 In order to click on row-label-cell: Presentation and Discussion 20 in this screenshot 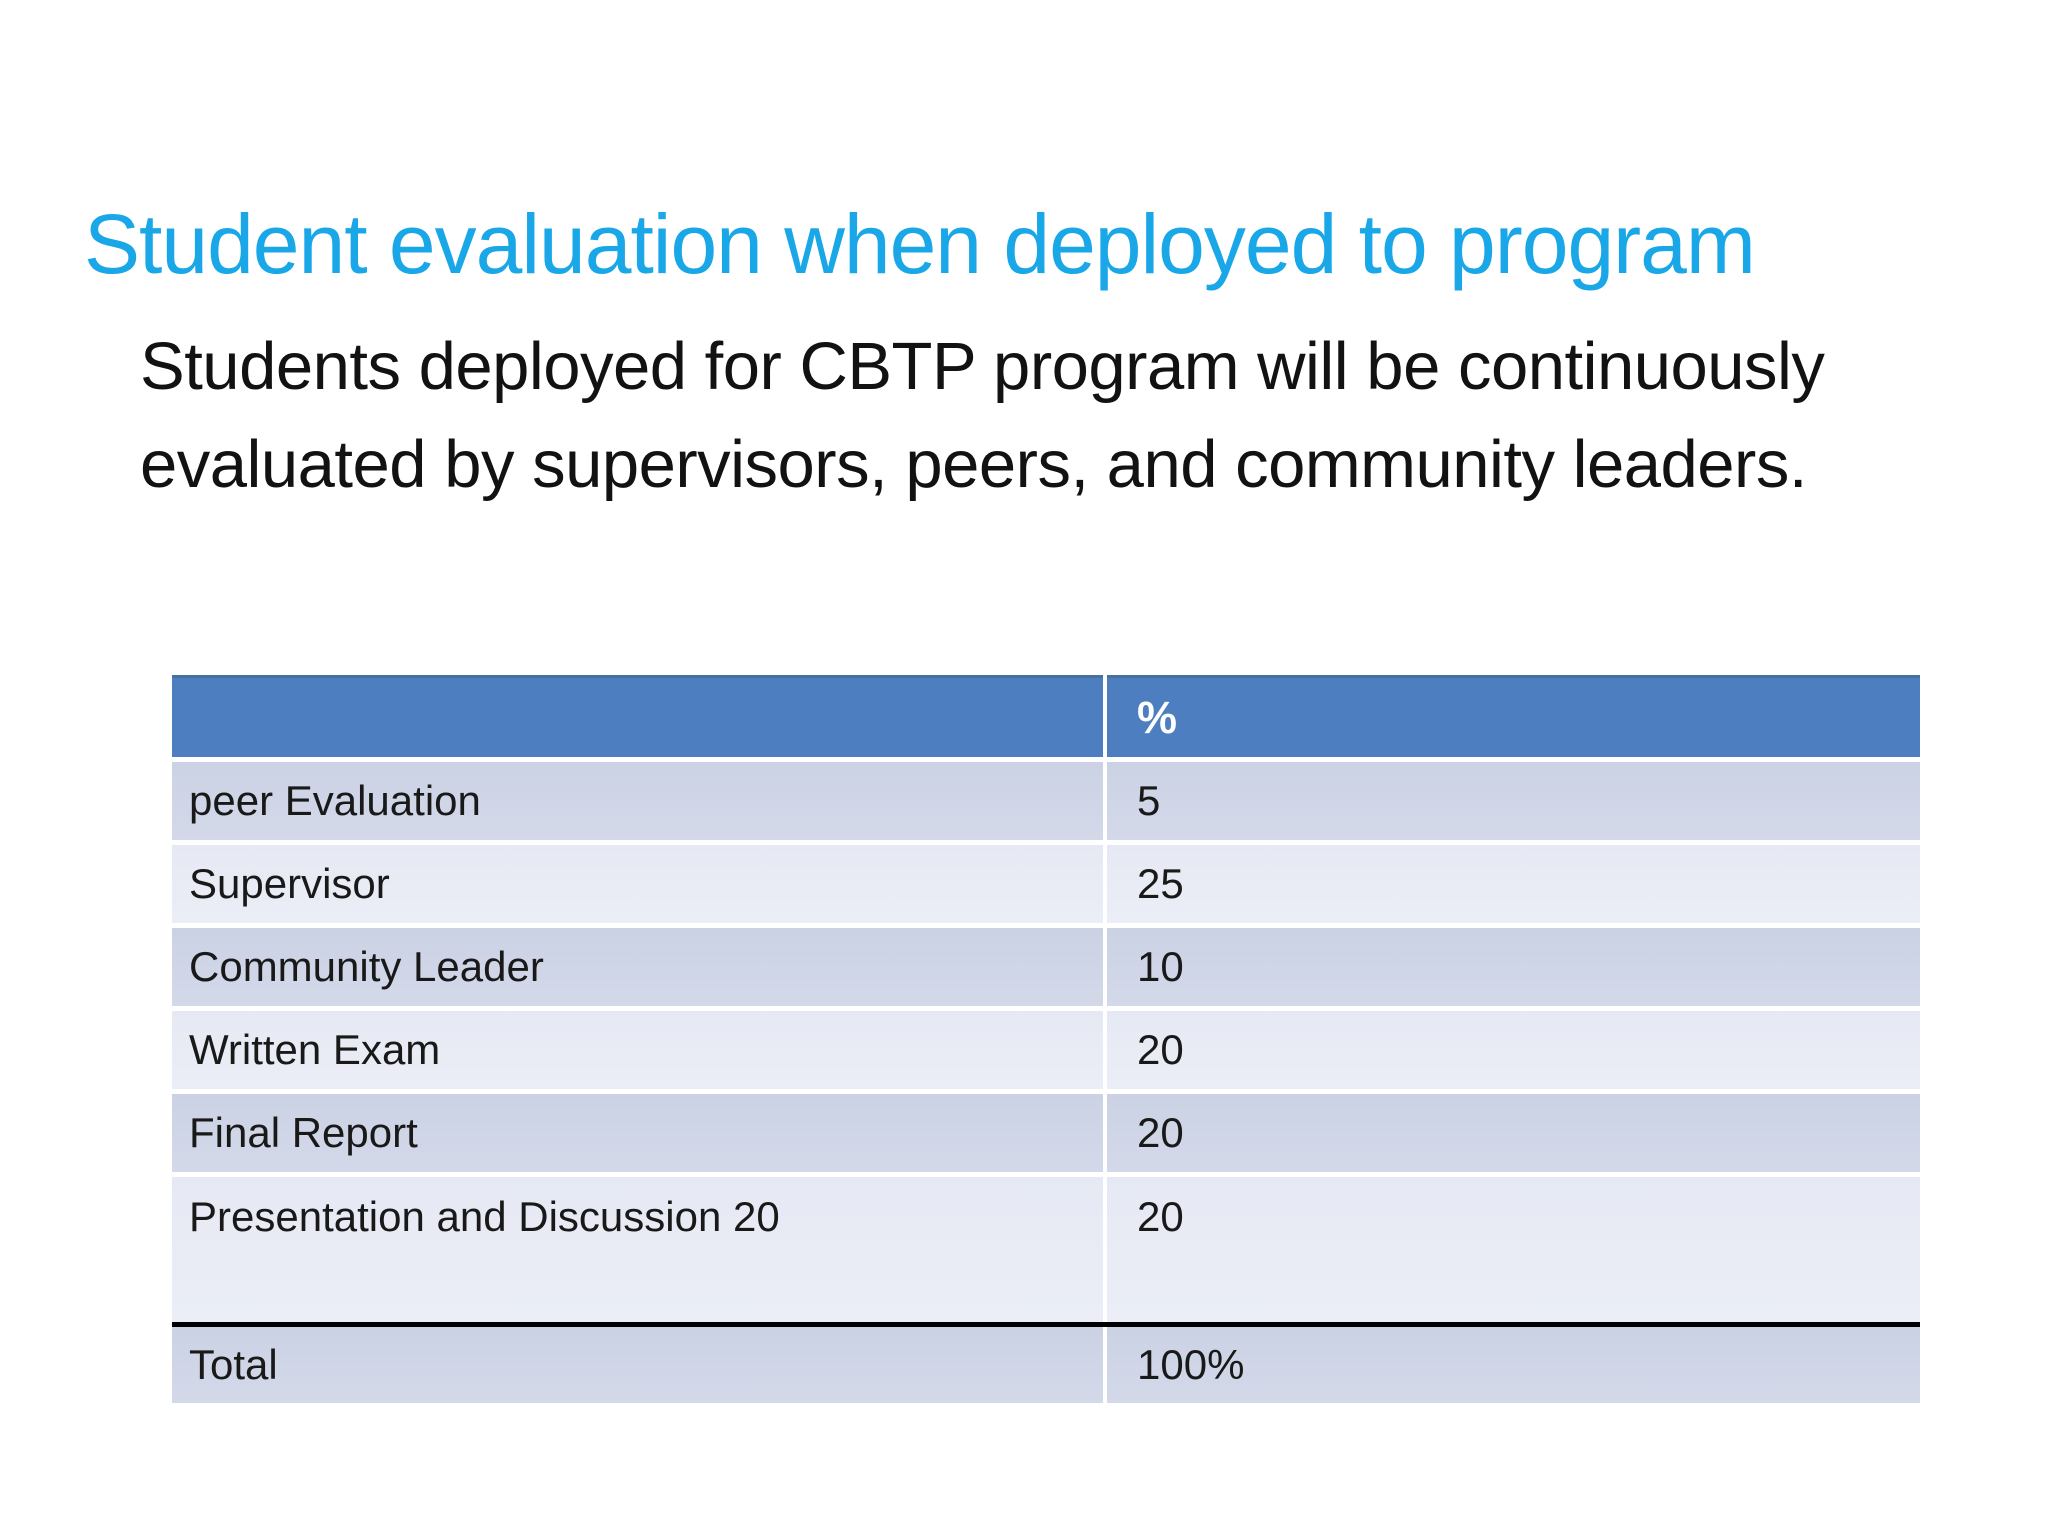, I will do `click(637, 1249)`.